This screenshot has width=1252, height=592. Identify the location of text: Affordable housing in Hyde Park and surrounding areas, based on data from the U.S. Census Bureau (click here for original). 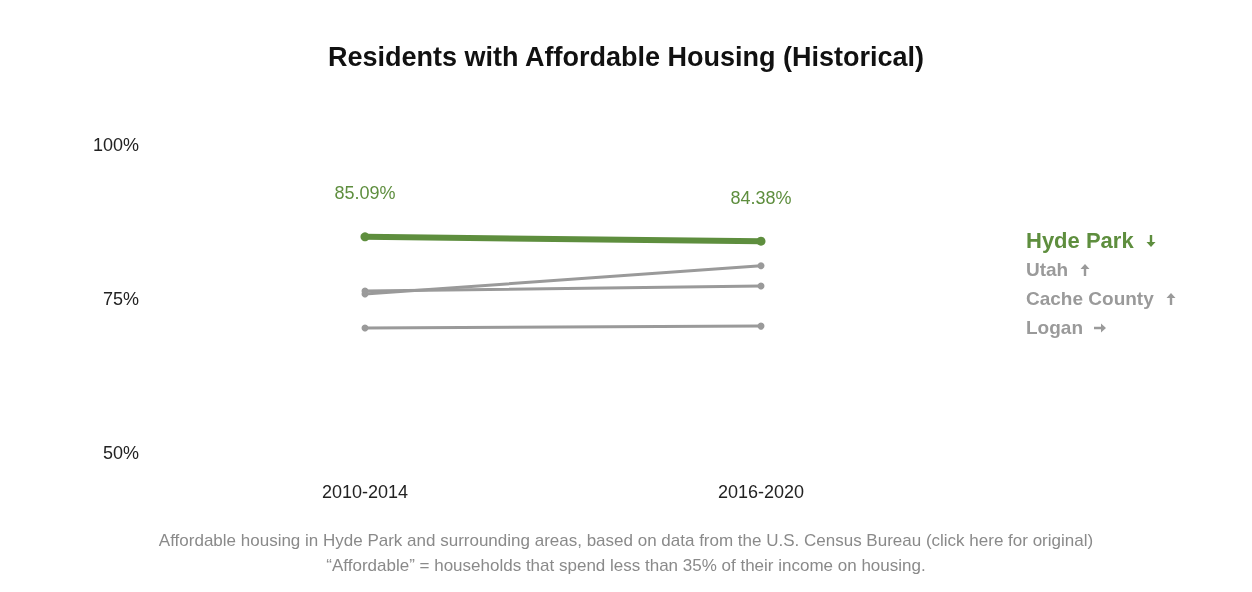
(626, 541).